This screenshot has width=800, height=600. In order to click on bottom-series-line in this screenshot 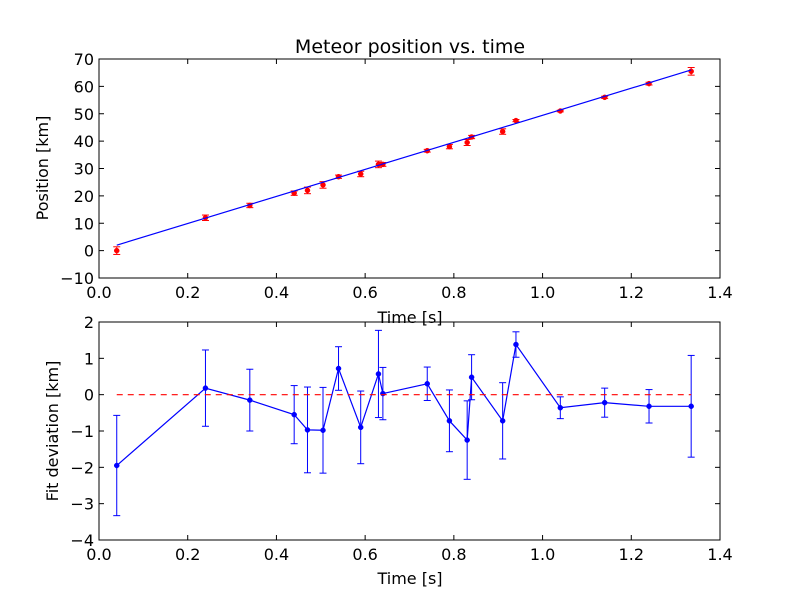, I will do `click(404, 404)`.